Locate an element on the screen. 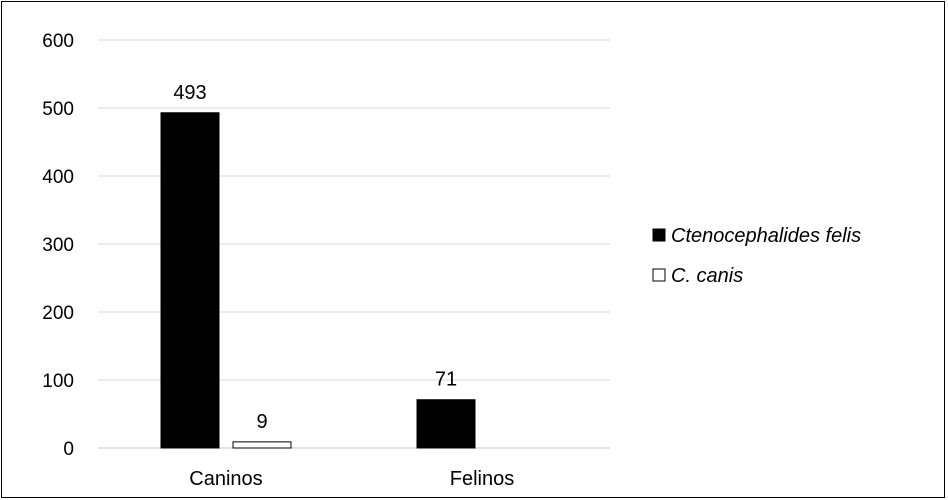  data-label: 71 is located at coordinates (446, 380).